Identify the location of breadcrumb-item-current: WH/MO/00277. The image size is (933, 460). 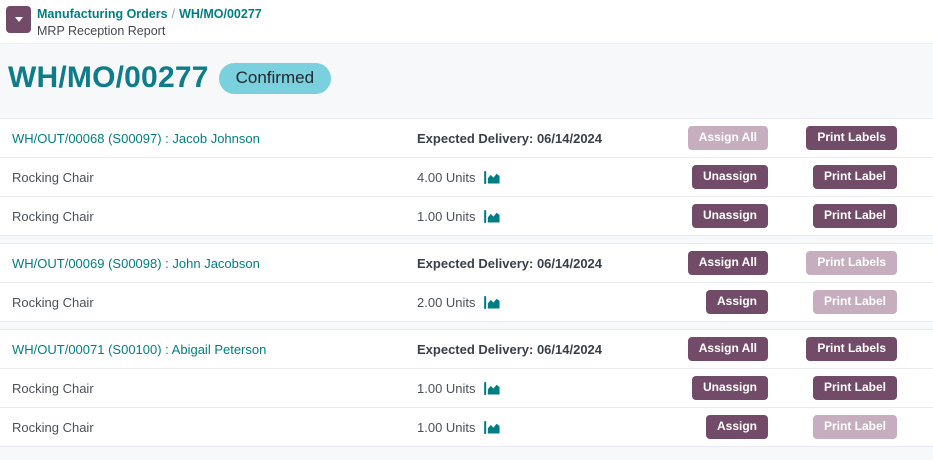
(220, 14).